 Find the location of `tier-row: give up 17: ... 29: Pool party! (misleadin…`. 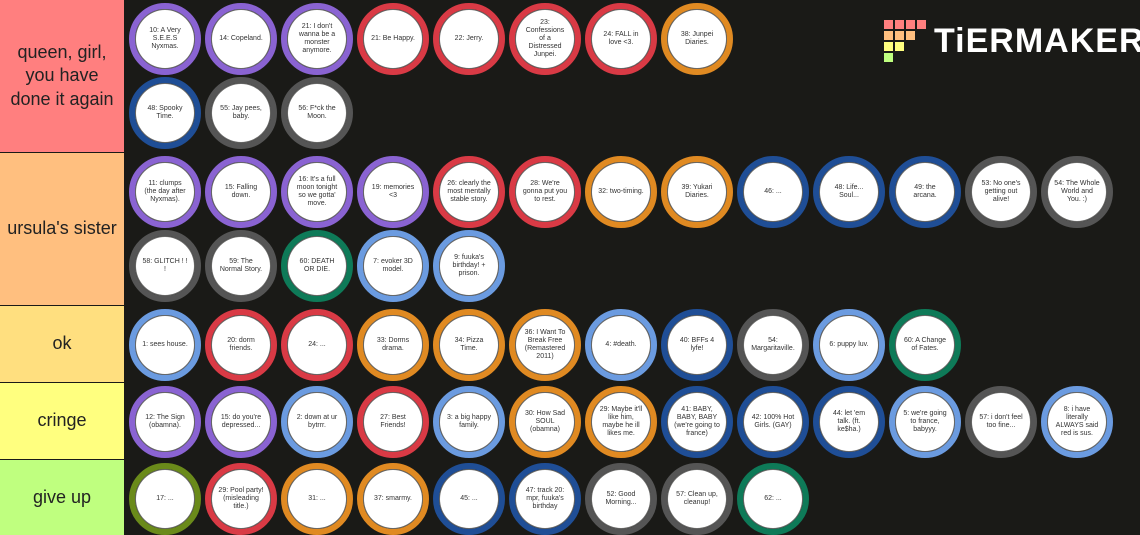

tier-row: give up 17: ... 29: Pool party! (misleadin… is located at coordinates (570, 497).